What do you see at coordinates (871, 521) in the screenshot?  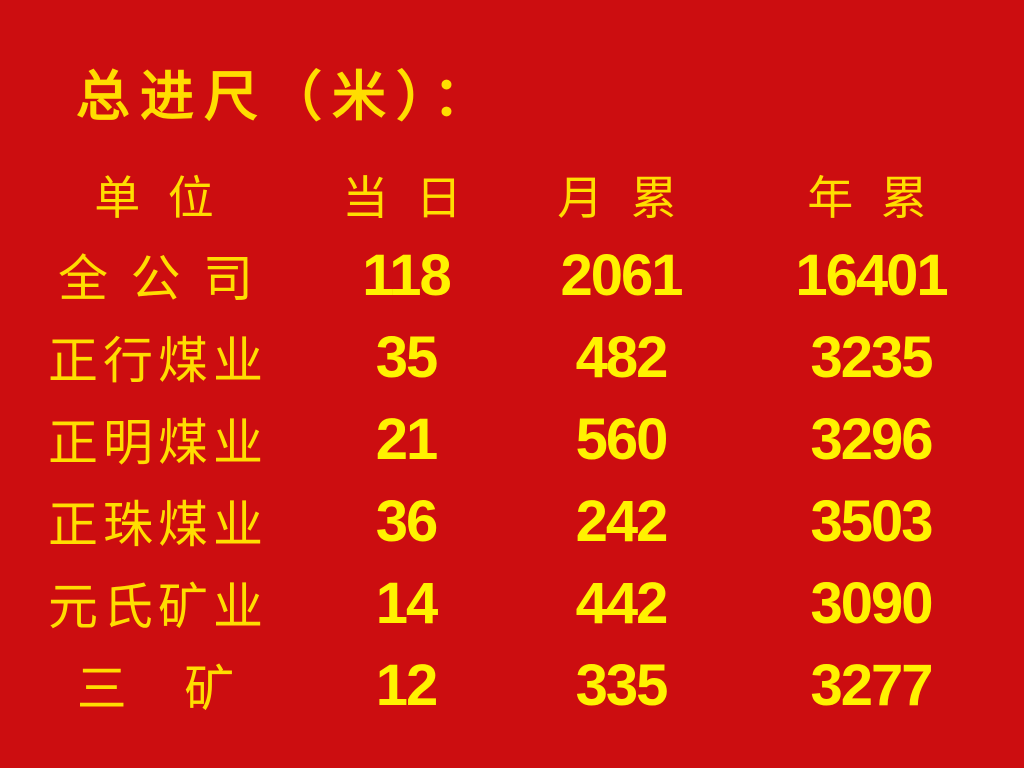 I see `year-cell: 3503` at bounding box center [871, 521].